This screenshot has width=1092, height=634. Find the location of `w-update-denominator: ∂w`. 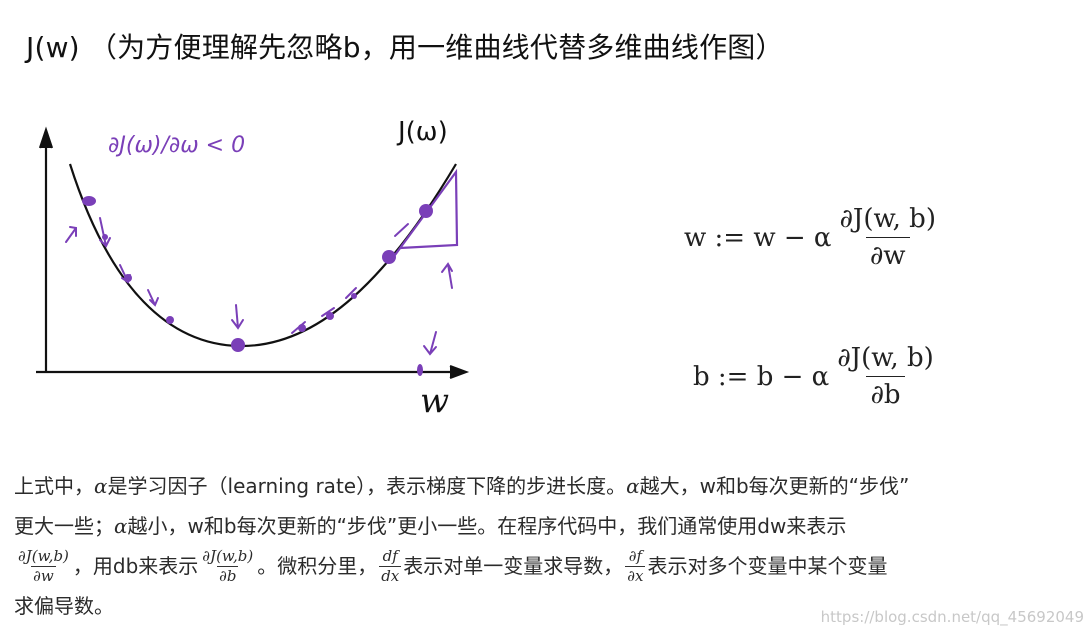

w-update-denominator: ∂w is located at coordinates (887, 254).